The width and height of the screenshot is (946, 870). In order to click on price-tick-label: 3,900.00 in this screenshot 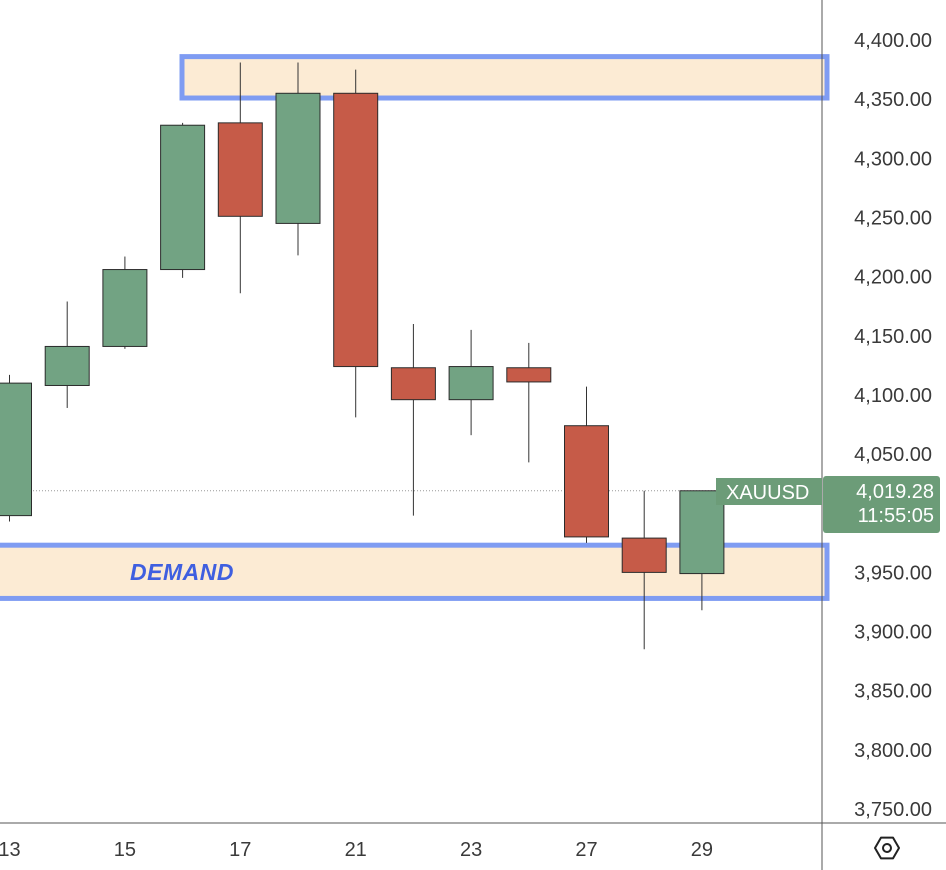, I will do `click(893, 633)`.